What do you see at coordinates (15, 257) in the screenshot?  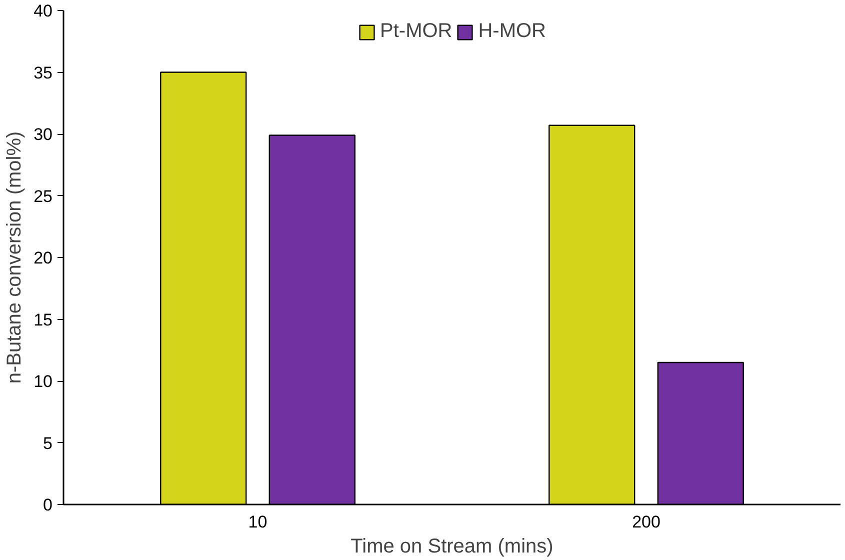 I see `y-axis-title: n-Butane conversion (mol%)` at bounding box center [15, 257].